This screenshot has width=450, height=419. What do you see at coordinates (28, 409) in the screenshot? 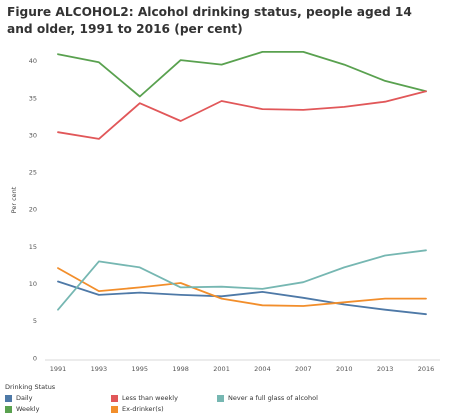
I see `legend-label-weekly: Weekly` at bounding box center [28, 409].